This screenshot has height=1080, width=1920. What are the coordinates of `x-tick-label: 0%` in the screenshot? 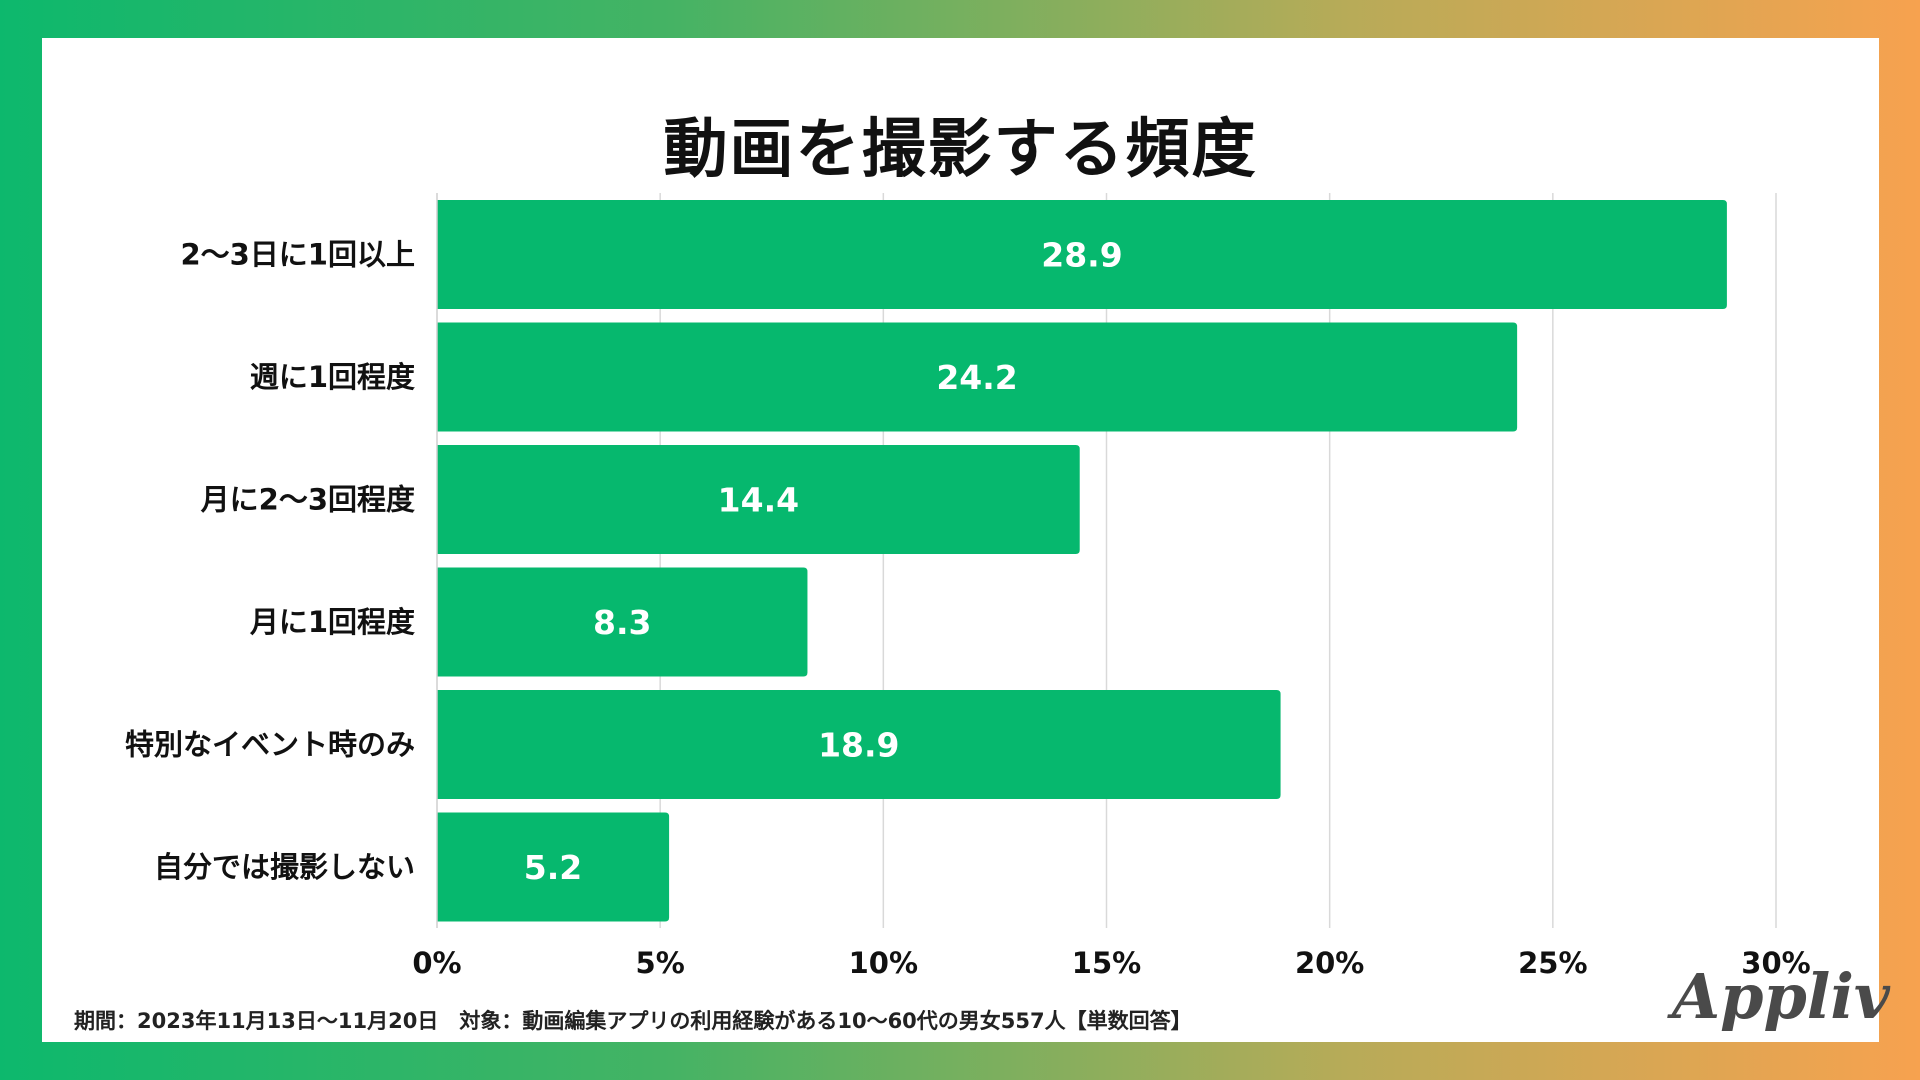 It's located at (436, 963).